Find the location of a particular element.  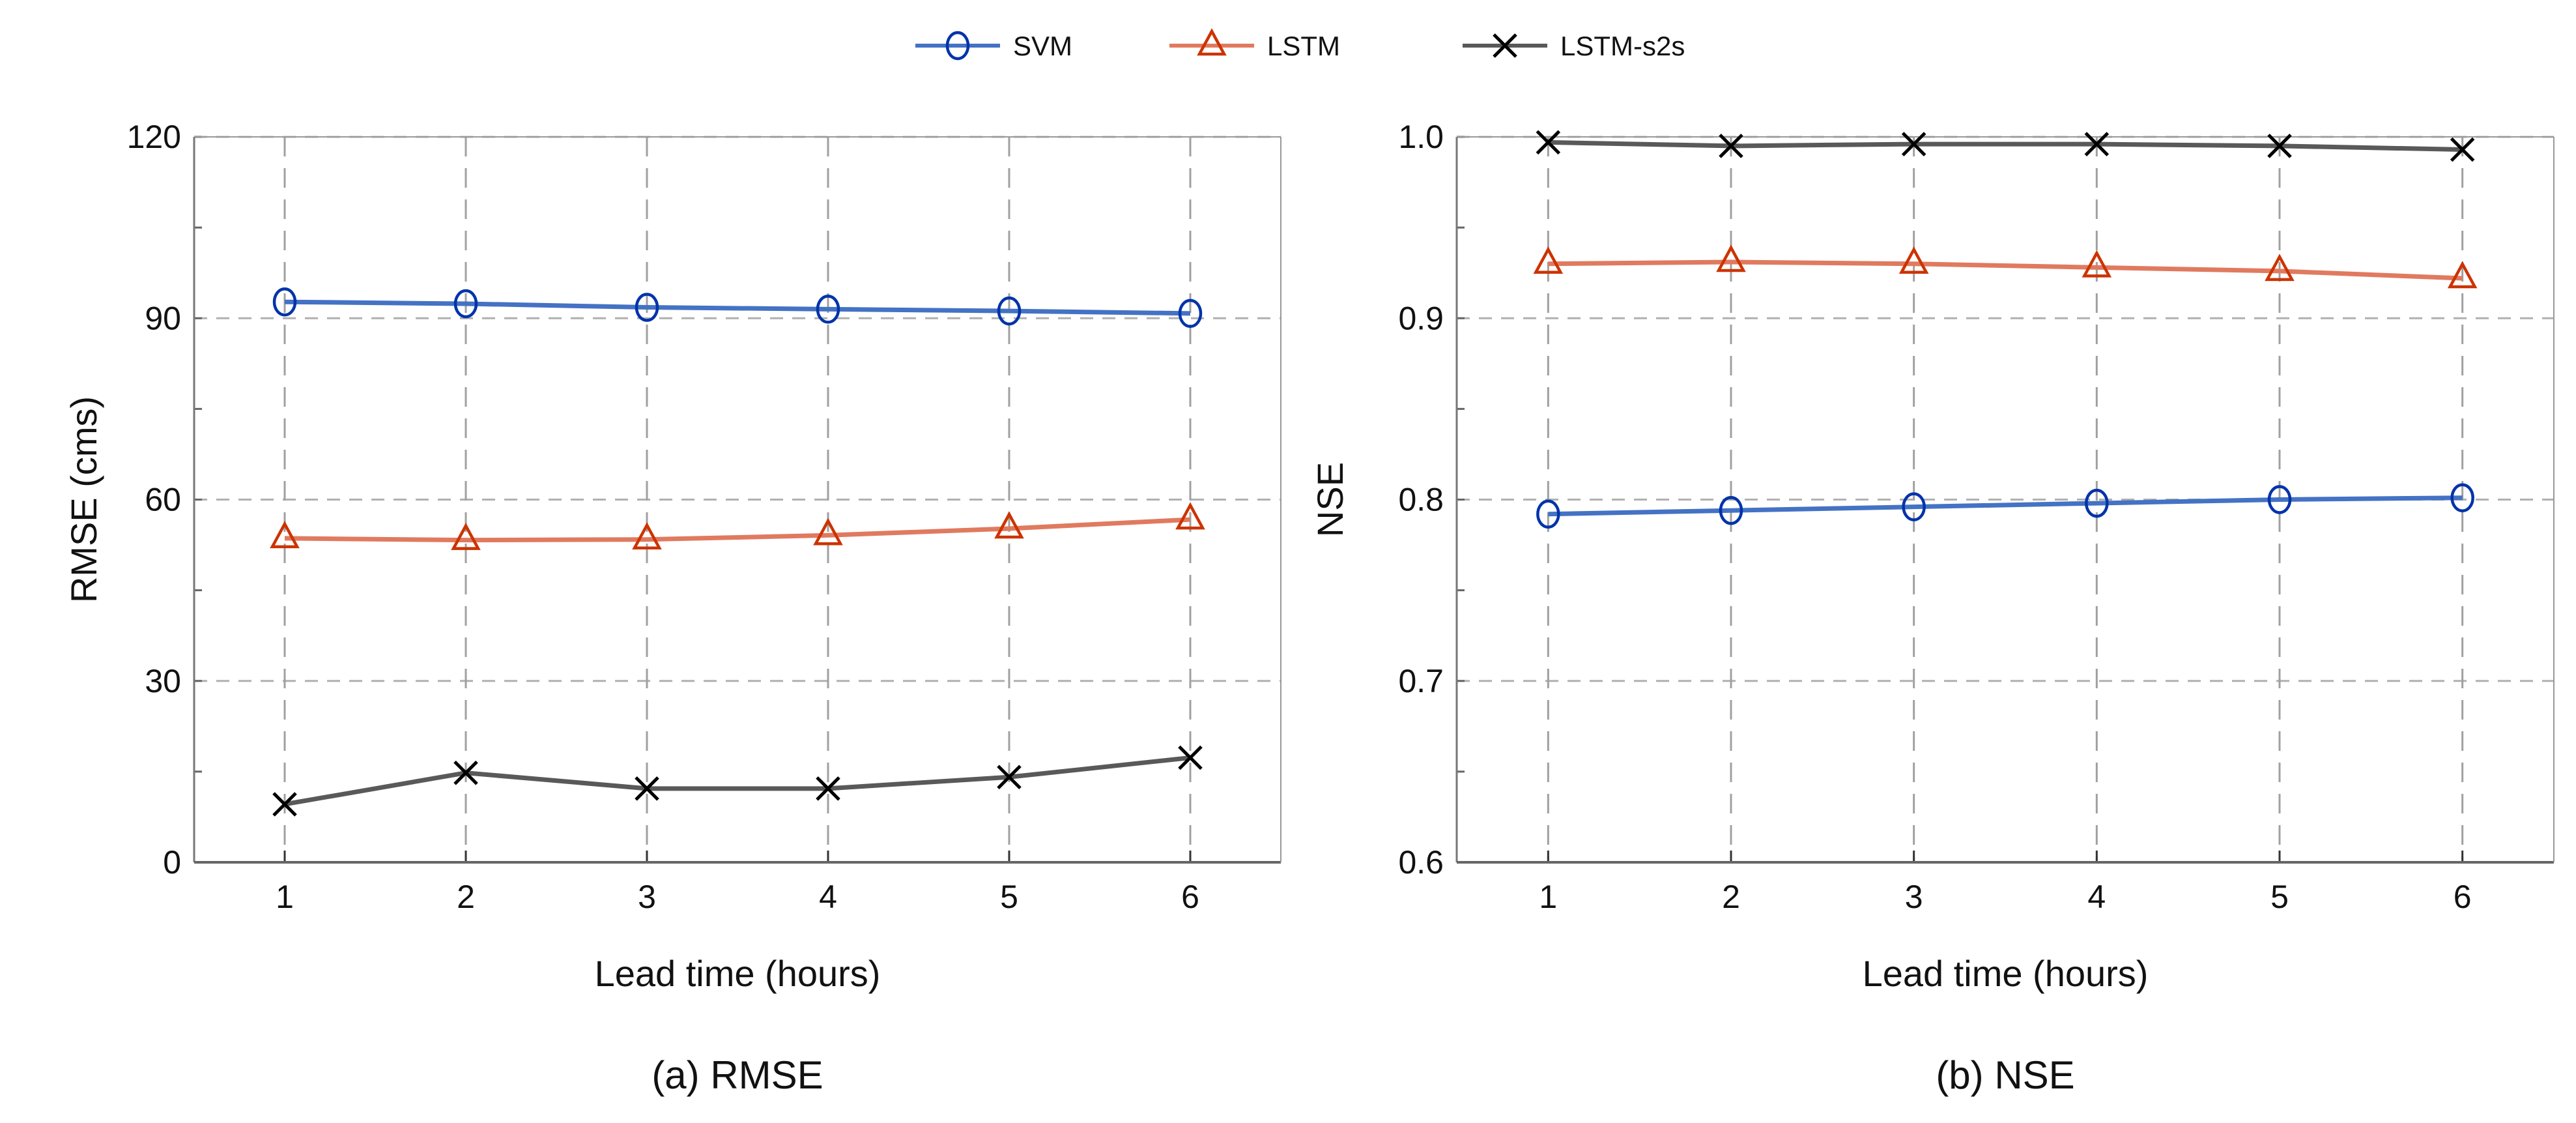

legend-entry-svm: SVM is located at coordinates (993, 46).